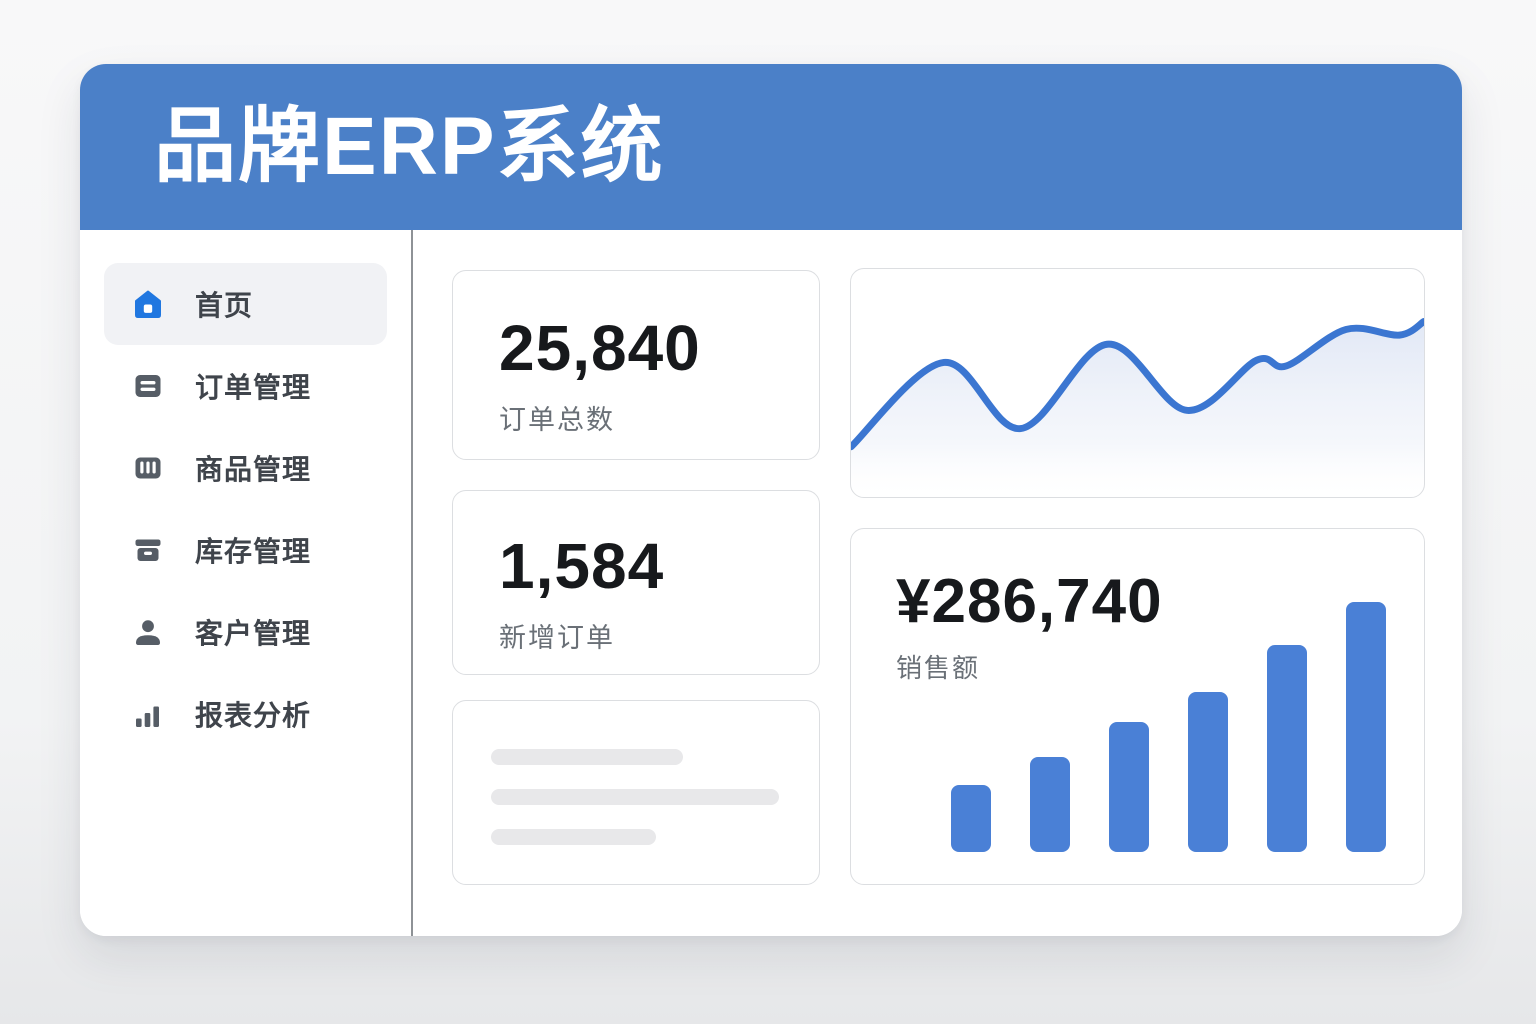  I want to click on orders-icon, so click(148, 386).